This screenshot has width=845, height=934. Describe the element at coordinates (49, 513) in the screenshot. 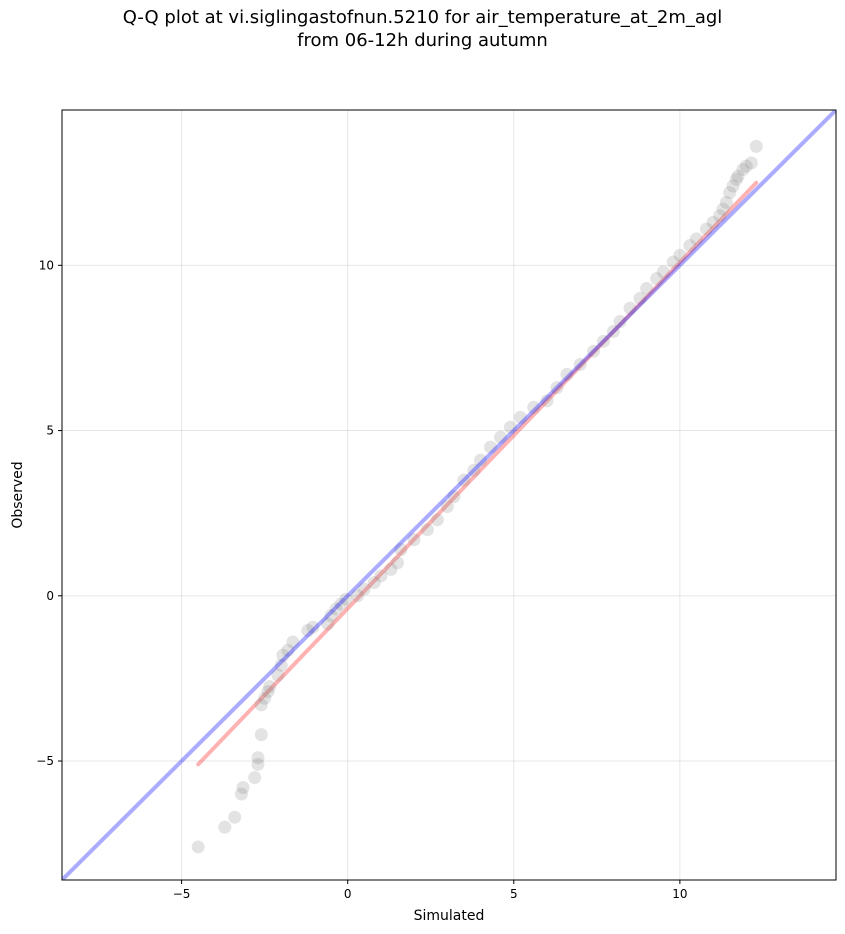

I see `y-axis-ticks: −5 0 5 10` at that location.